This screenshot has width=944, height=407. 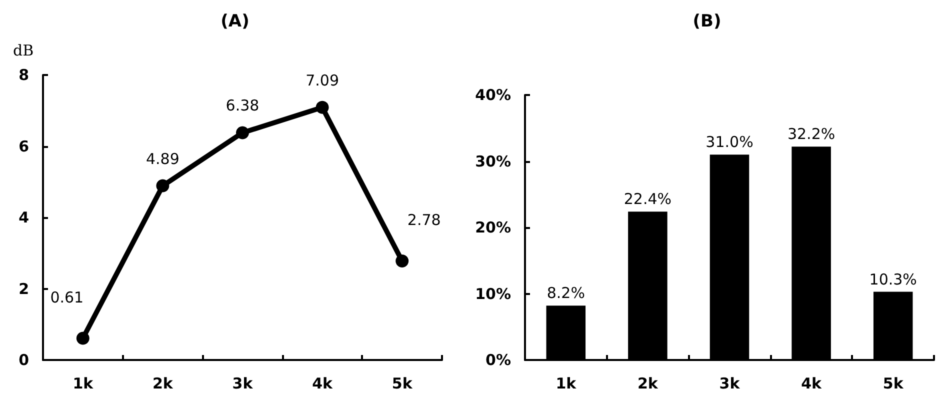 I want to click on chart-title: (A), so click(x=235, y=22).